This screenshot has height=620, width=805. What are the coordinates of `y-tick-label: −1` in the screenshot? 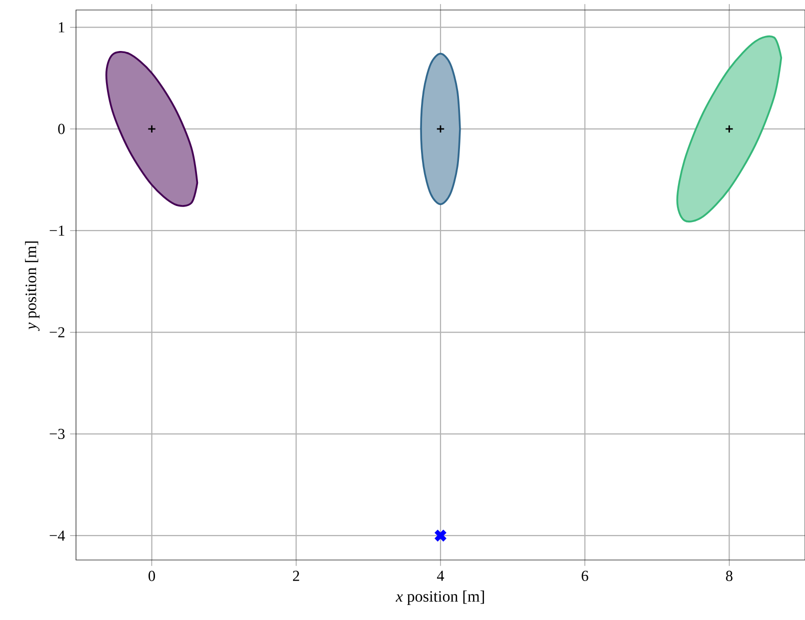 It's located at (57, 231).